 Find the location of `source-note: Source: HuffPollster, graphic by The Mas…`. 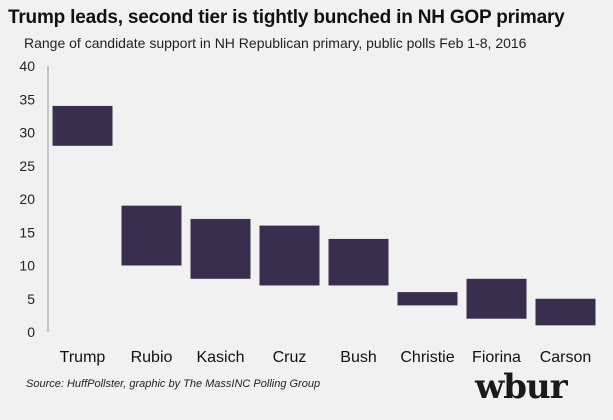

source-note: Source: HuffPollster, graphic by The Mas… is located at coordinates (173, 384).